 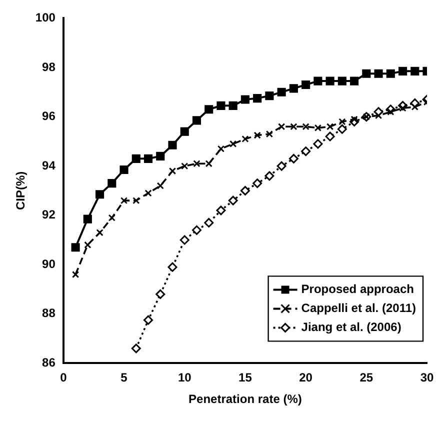 I want to click on x-axis-title: Penetration rate (%), so click(x=245, y=399).